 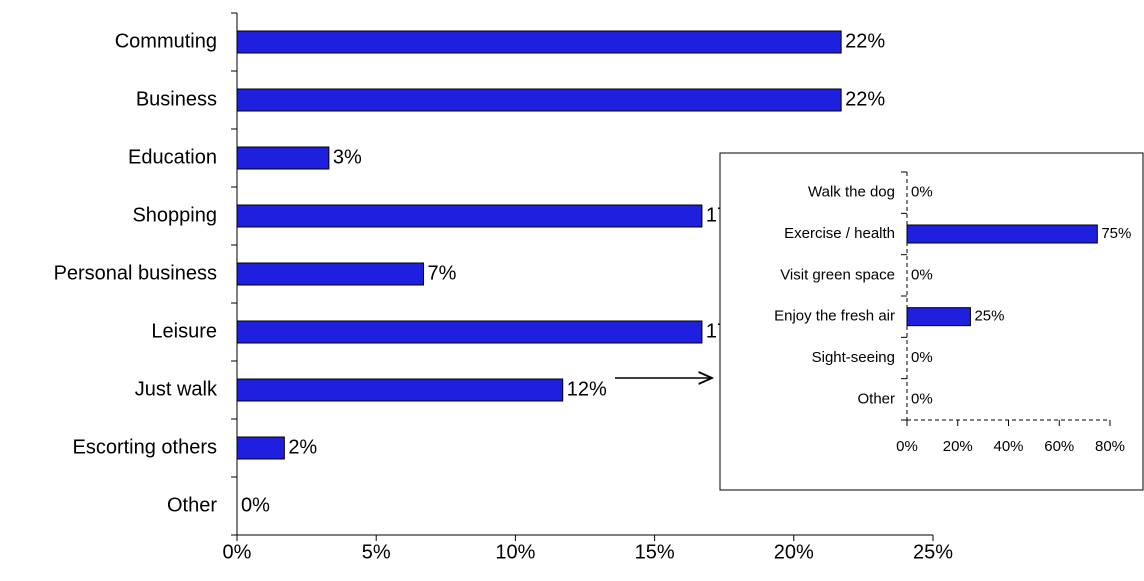 I want to click on value-label: 3%, so click(x=347, y=157).